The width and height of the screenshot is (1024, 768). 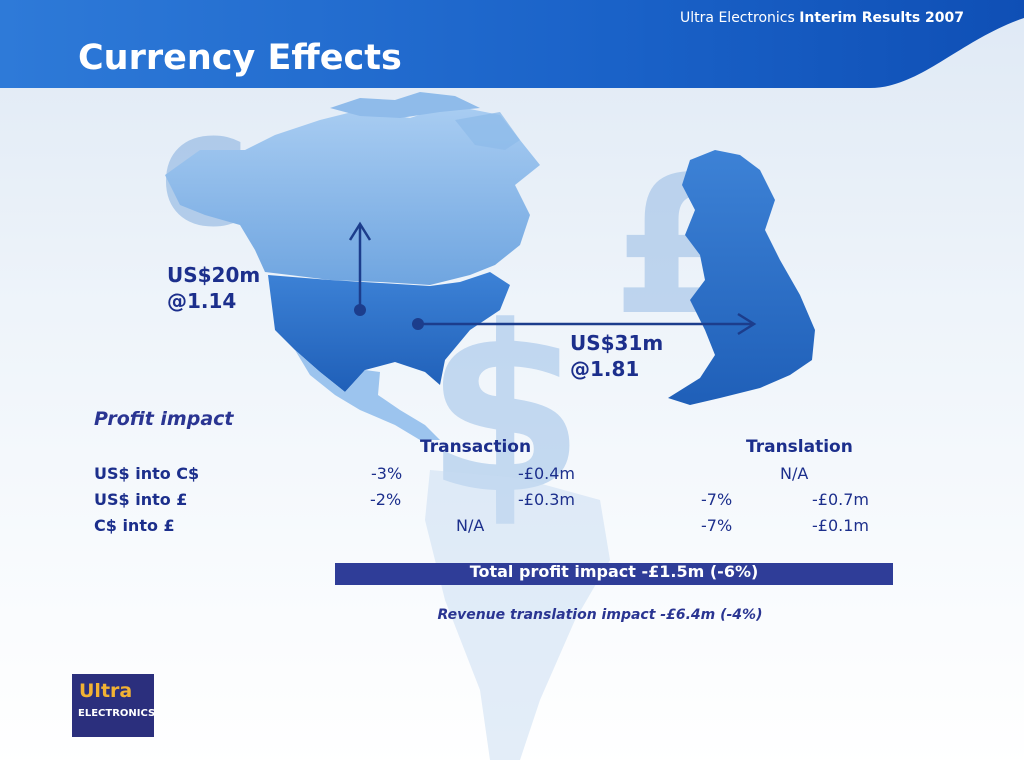 What do you see at coordinates (360, 268) in the screenshot?
I see `arrow-us-to-canada` at bounding box center [360, 268].